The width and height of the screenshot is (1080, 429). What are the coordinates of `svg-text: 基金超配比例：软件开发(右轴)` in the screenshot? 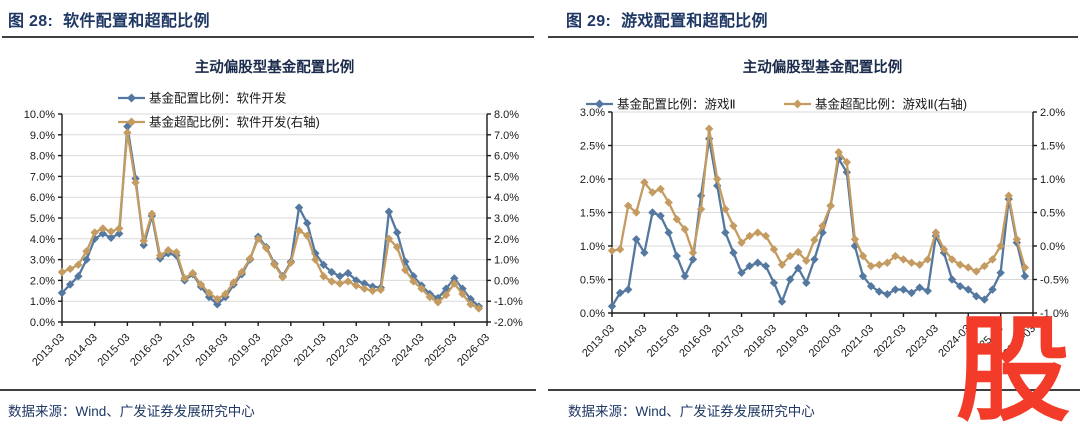 It's located at (234, 122).